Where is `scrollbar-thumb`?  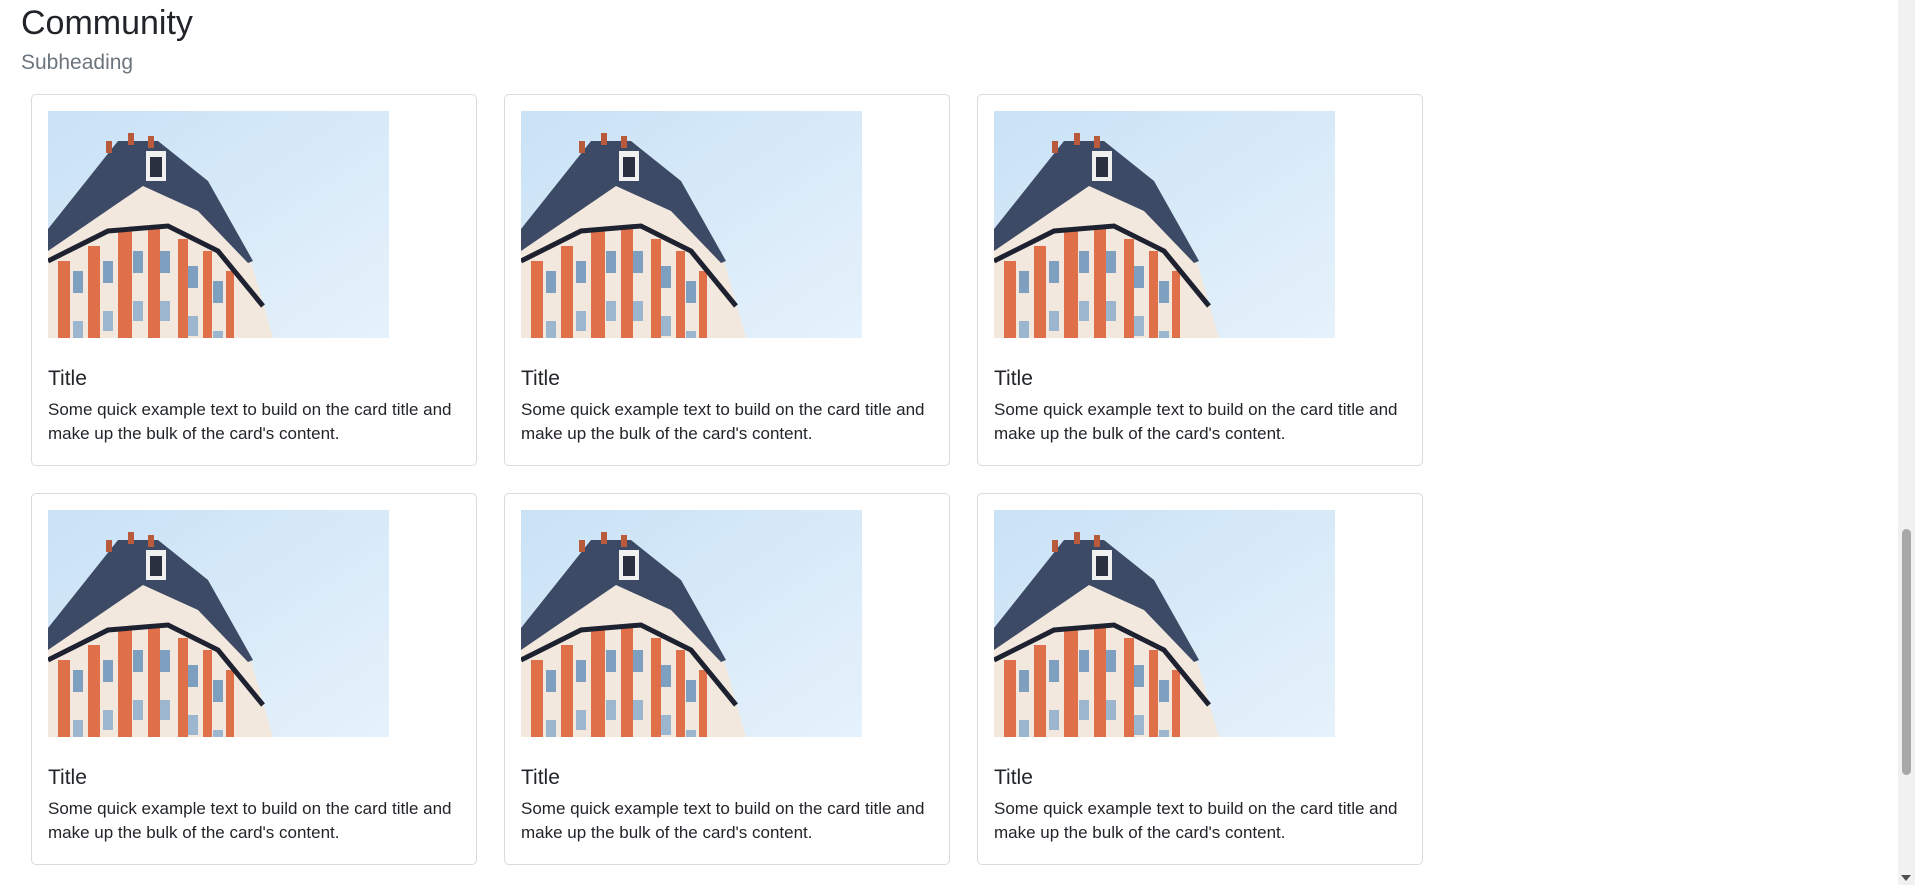
scrollbar-thumb is located at coordinates (1906, 652).